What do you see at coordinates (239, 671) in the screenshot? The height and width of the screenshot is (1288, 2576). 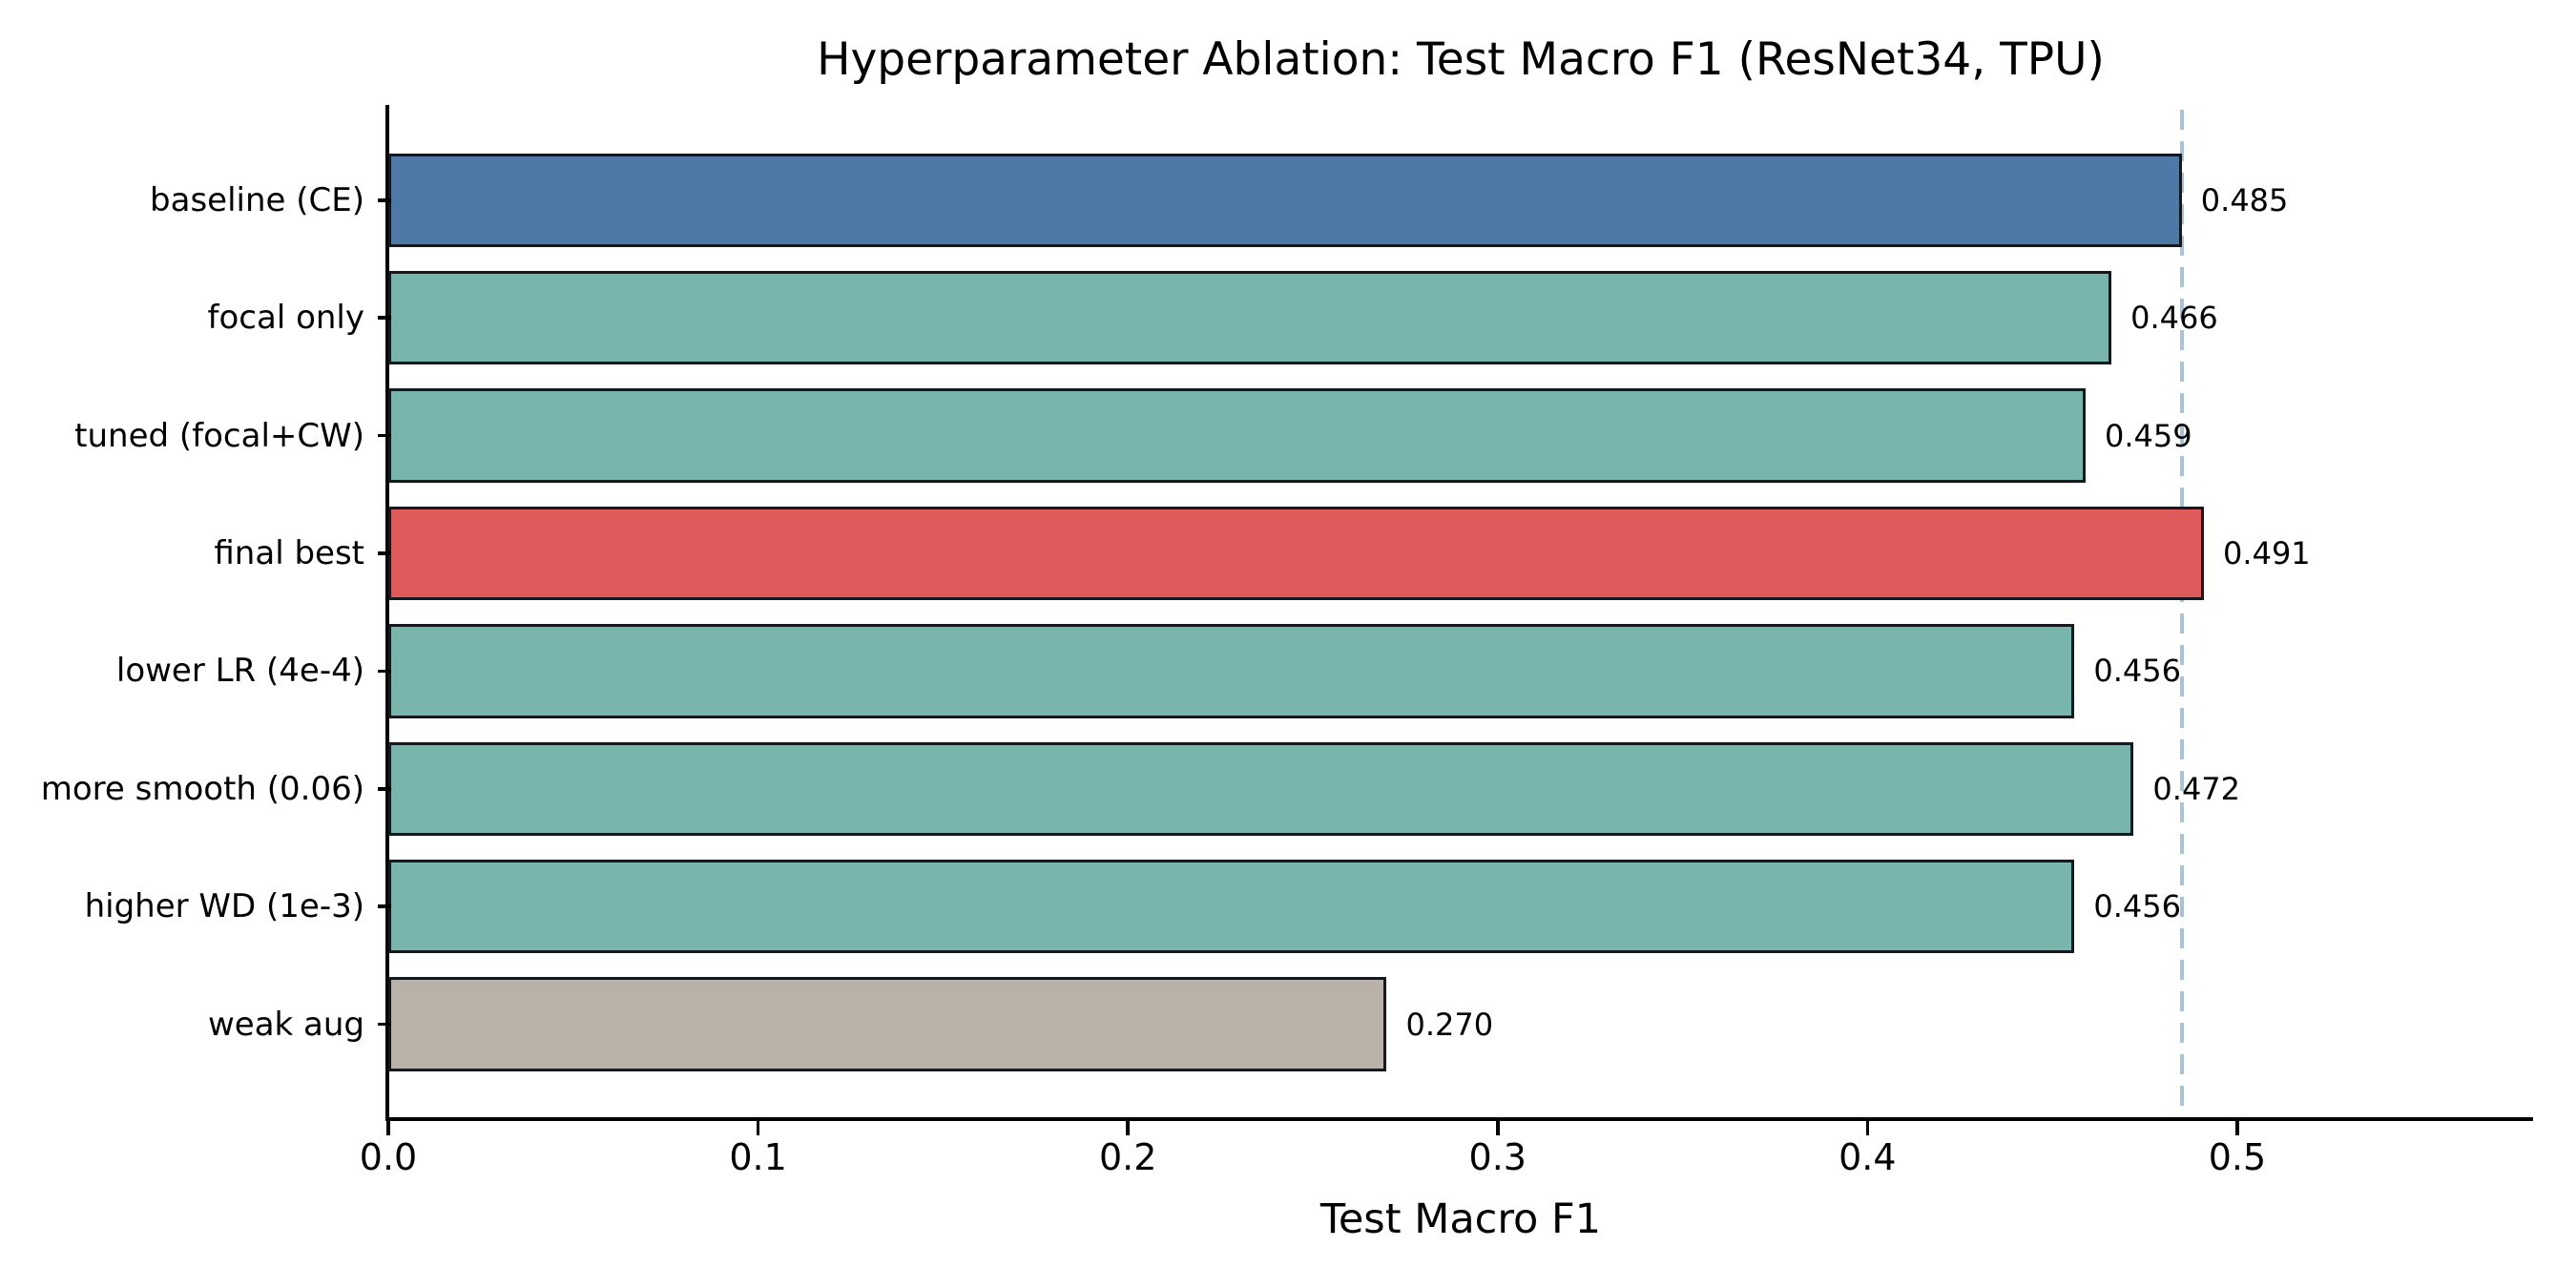 I see `category-label: lower LR (4e-4)` at bounding box center [239, 671].